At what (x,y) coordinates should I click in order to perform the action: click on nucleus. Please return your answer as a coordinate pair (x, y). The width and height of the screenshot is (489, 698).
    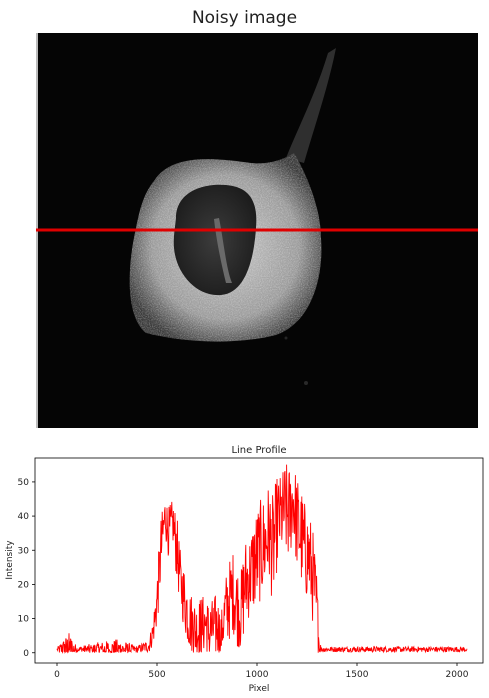
    Looking at the image, I should click on (215, 240).